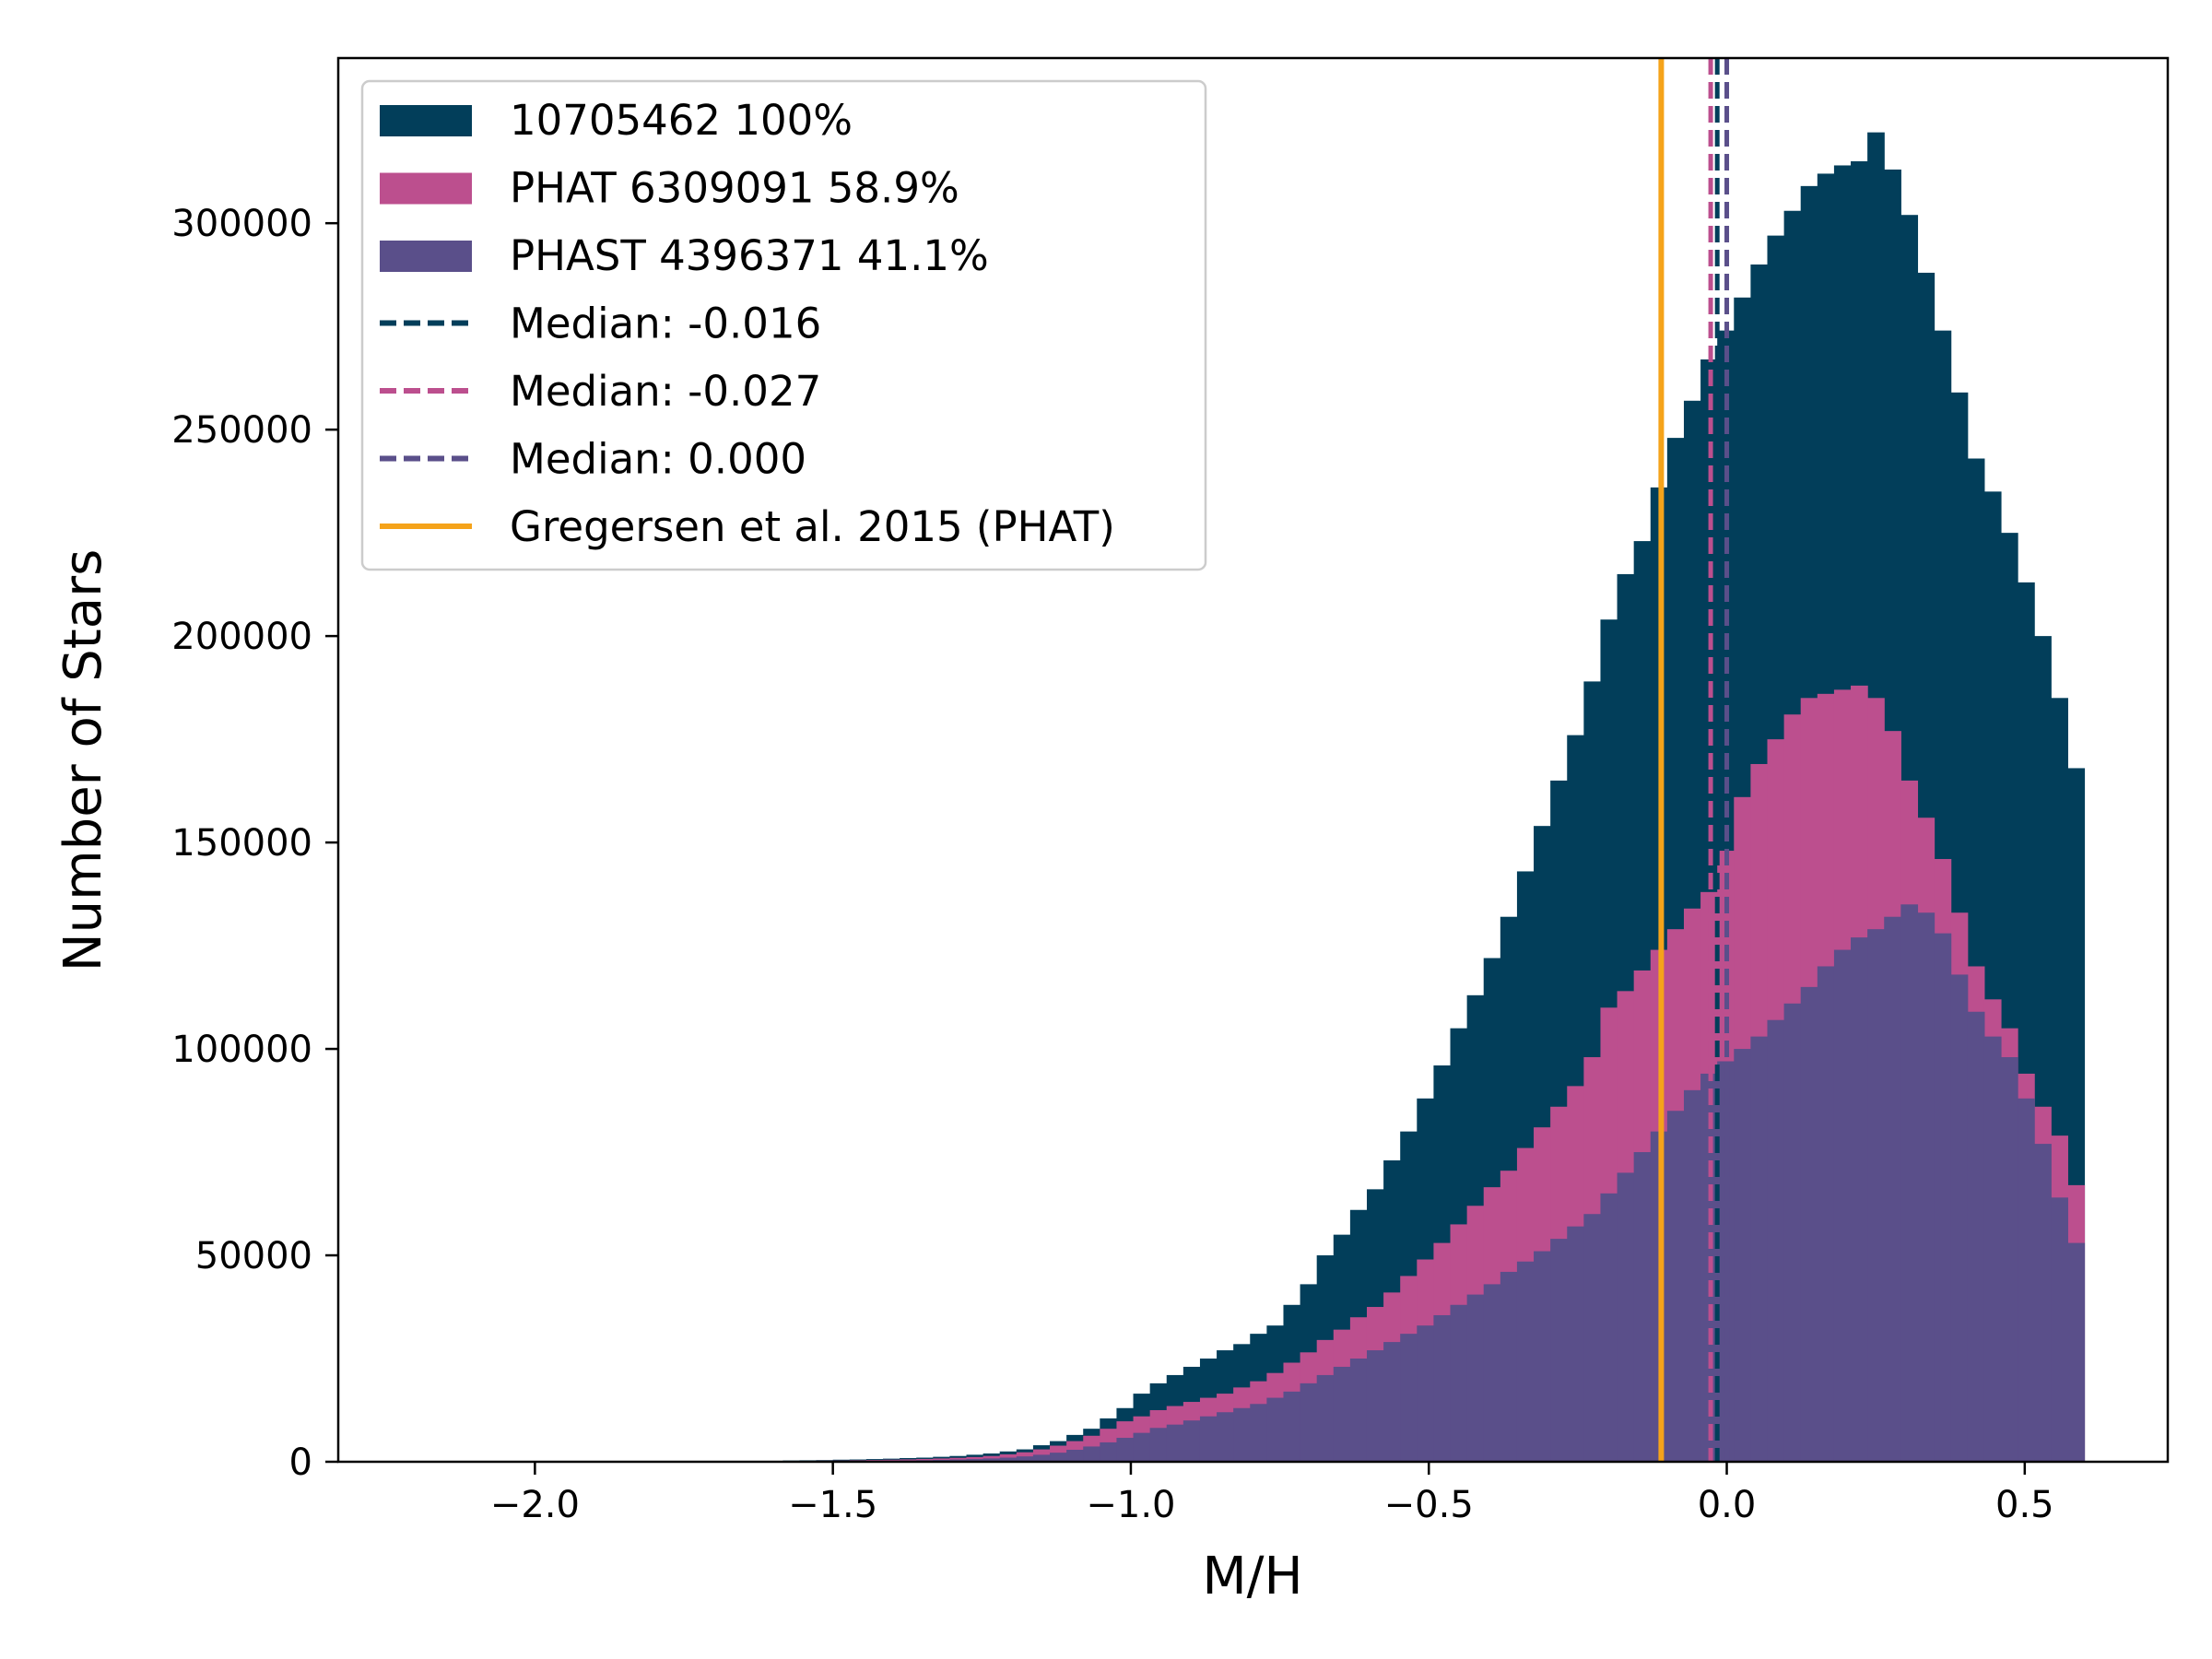 This screenshot has height=1659, width=2212. I want to click on legend-label: 10705462 100%, so click(681, 120).